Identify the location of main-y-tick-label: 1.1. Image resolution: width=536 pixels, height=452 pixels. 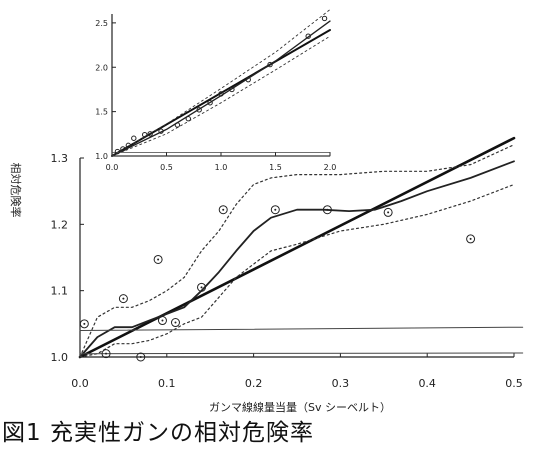
(60, 291).